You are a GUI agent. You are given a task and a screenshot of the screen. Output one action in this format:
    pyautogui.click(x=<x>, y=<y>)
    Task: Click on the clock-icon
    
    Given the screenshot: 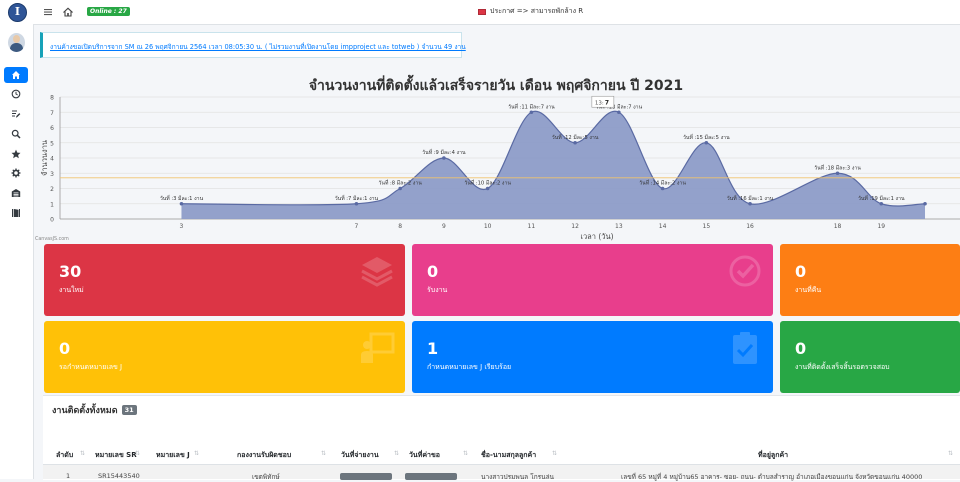 What is the action you would take?
    pyautogui.click(x=16, y=94)
    